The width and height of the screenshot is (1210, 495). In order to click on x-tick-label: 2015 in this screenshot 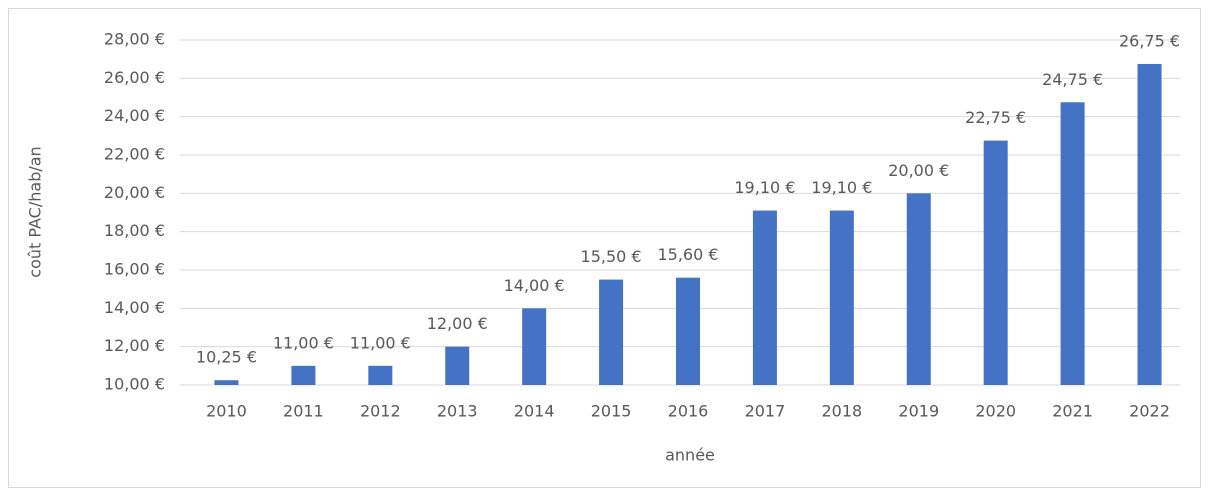, I will do `click(611, 411)`.